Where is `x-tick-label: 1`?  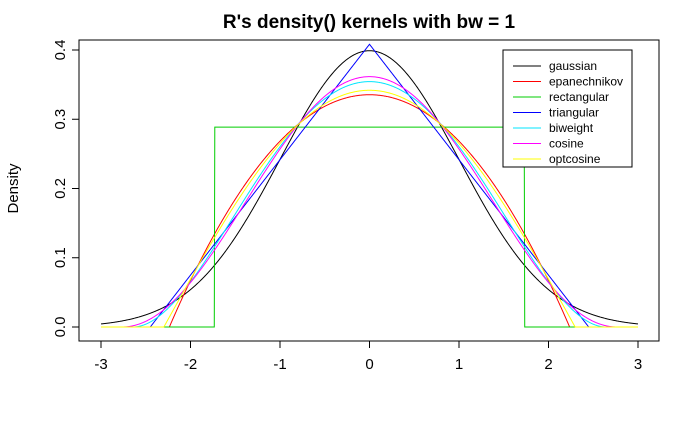 x-tick-label: 1 is located at coordinates (459, 364).